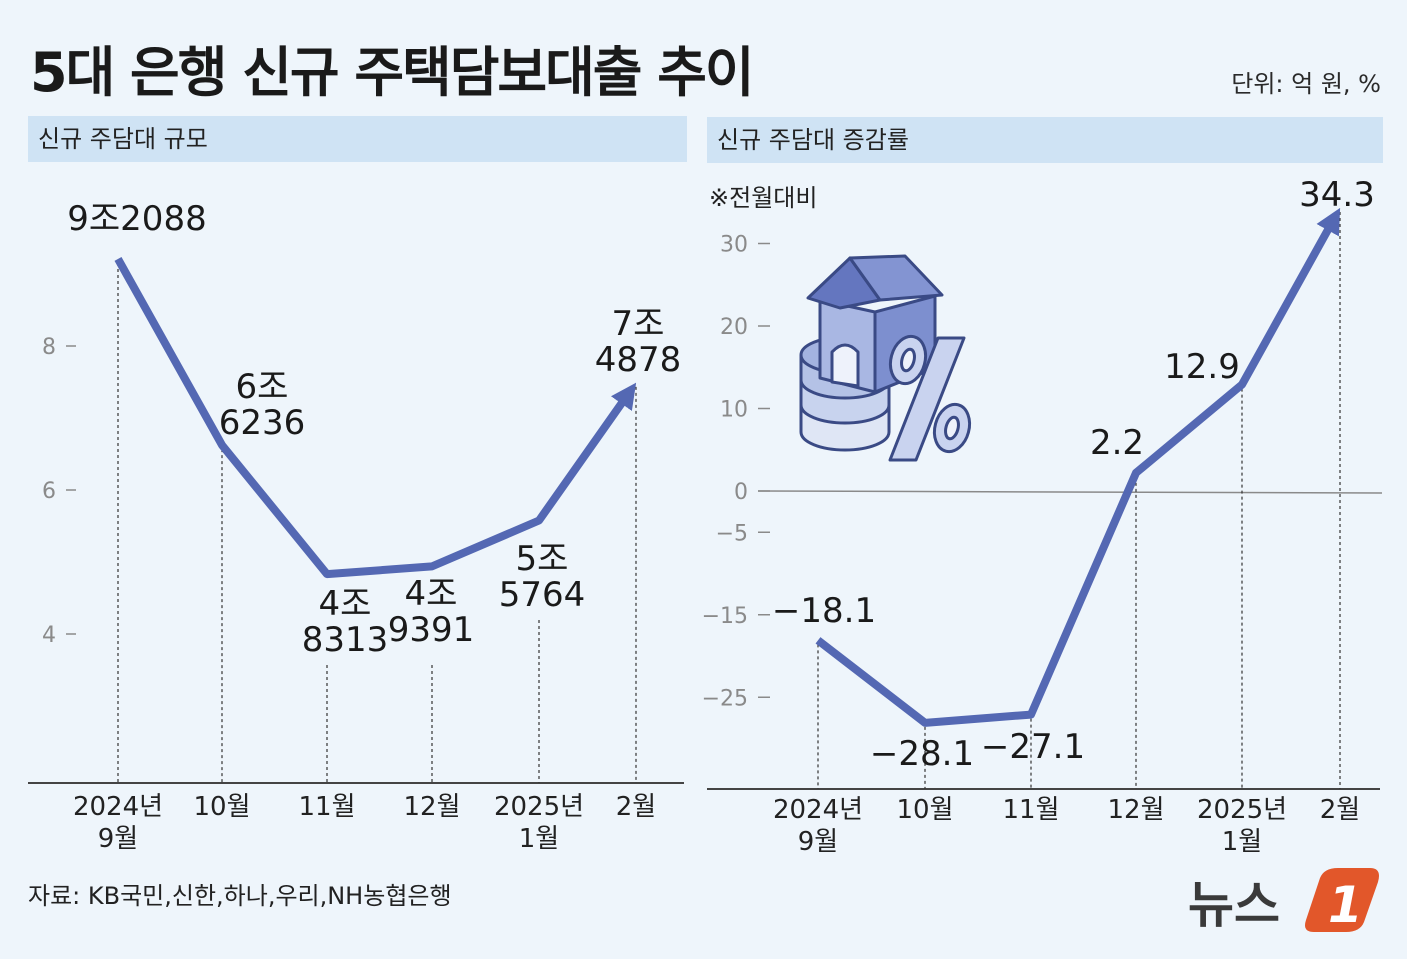  What do you see at coordinates (725, 616) in the screenshot?
I see `right-y-tick-label: −15` at bounding box center [725, 616].